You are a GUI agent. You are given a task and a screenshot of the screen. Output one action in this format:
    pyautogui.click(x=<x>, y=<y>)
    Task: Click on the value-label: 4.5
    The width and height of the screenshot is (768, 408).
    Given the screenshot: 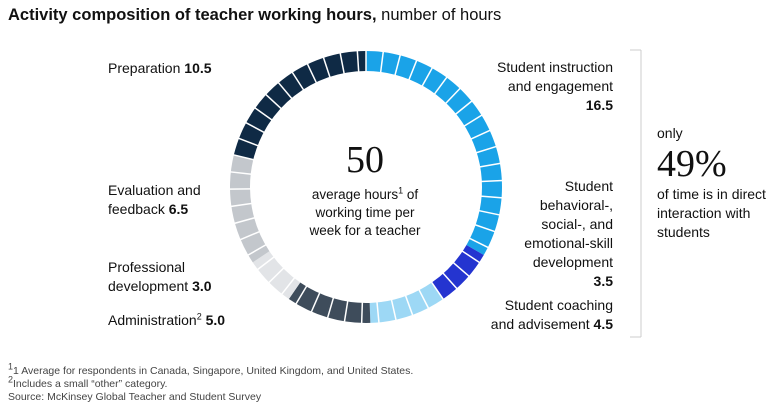 What is the action you would take?
    pyautogui.click(x=603, y=324)
    